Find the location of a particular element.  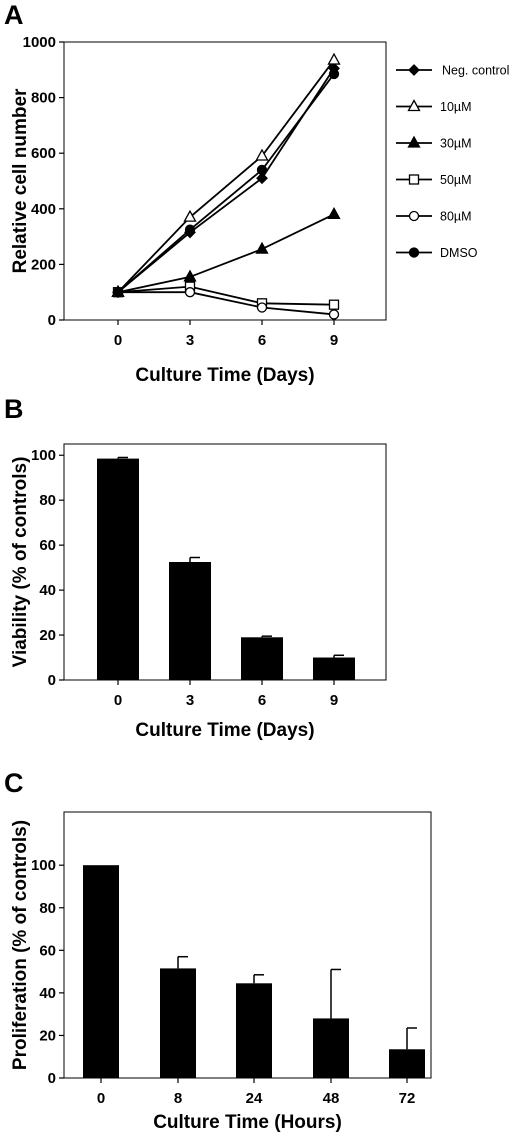

x-tick-label: 72 is located at coordinates (407, 1098).